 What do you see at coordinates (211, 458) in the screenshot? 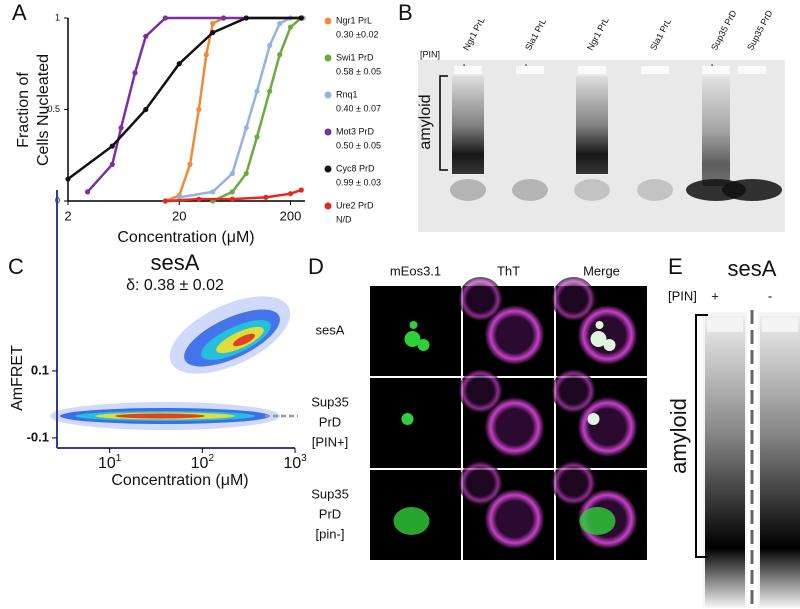
I see `x-tick-exponent: 2` at bounding box center [211, 458].